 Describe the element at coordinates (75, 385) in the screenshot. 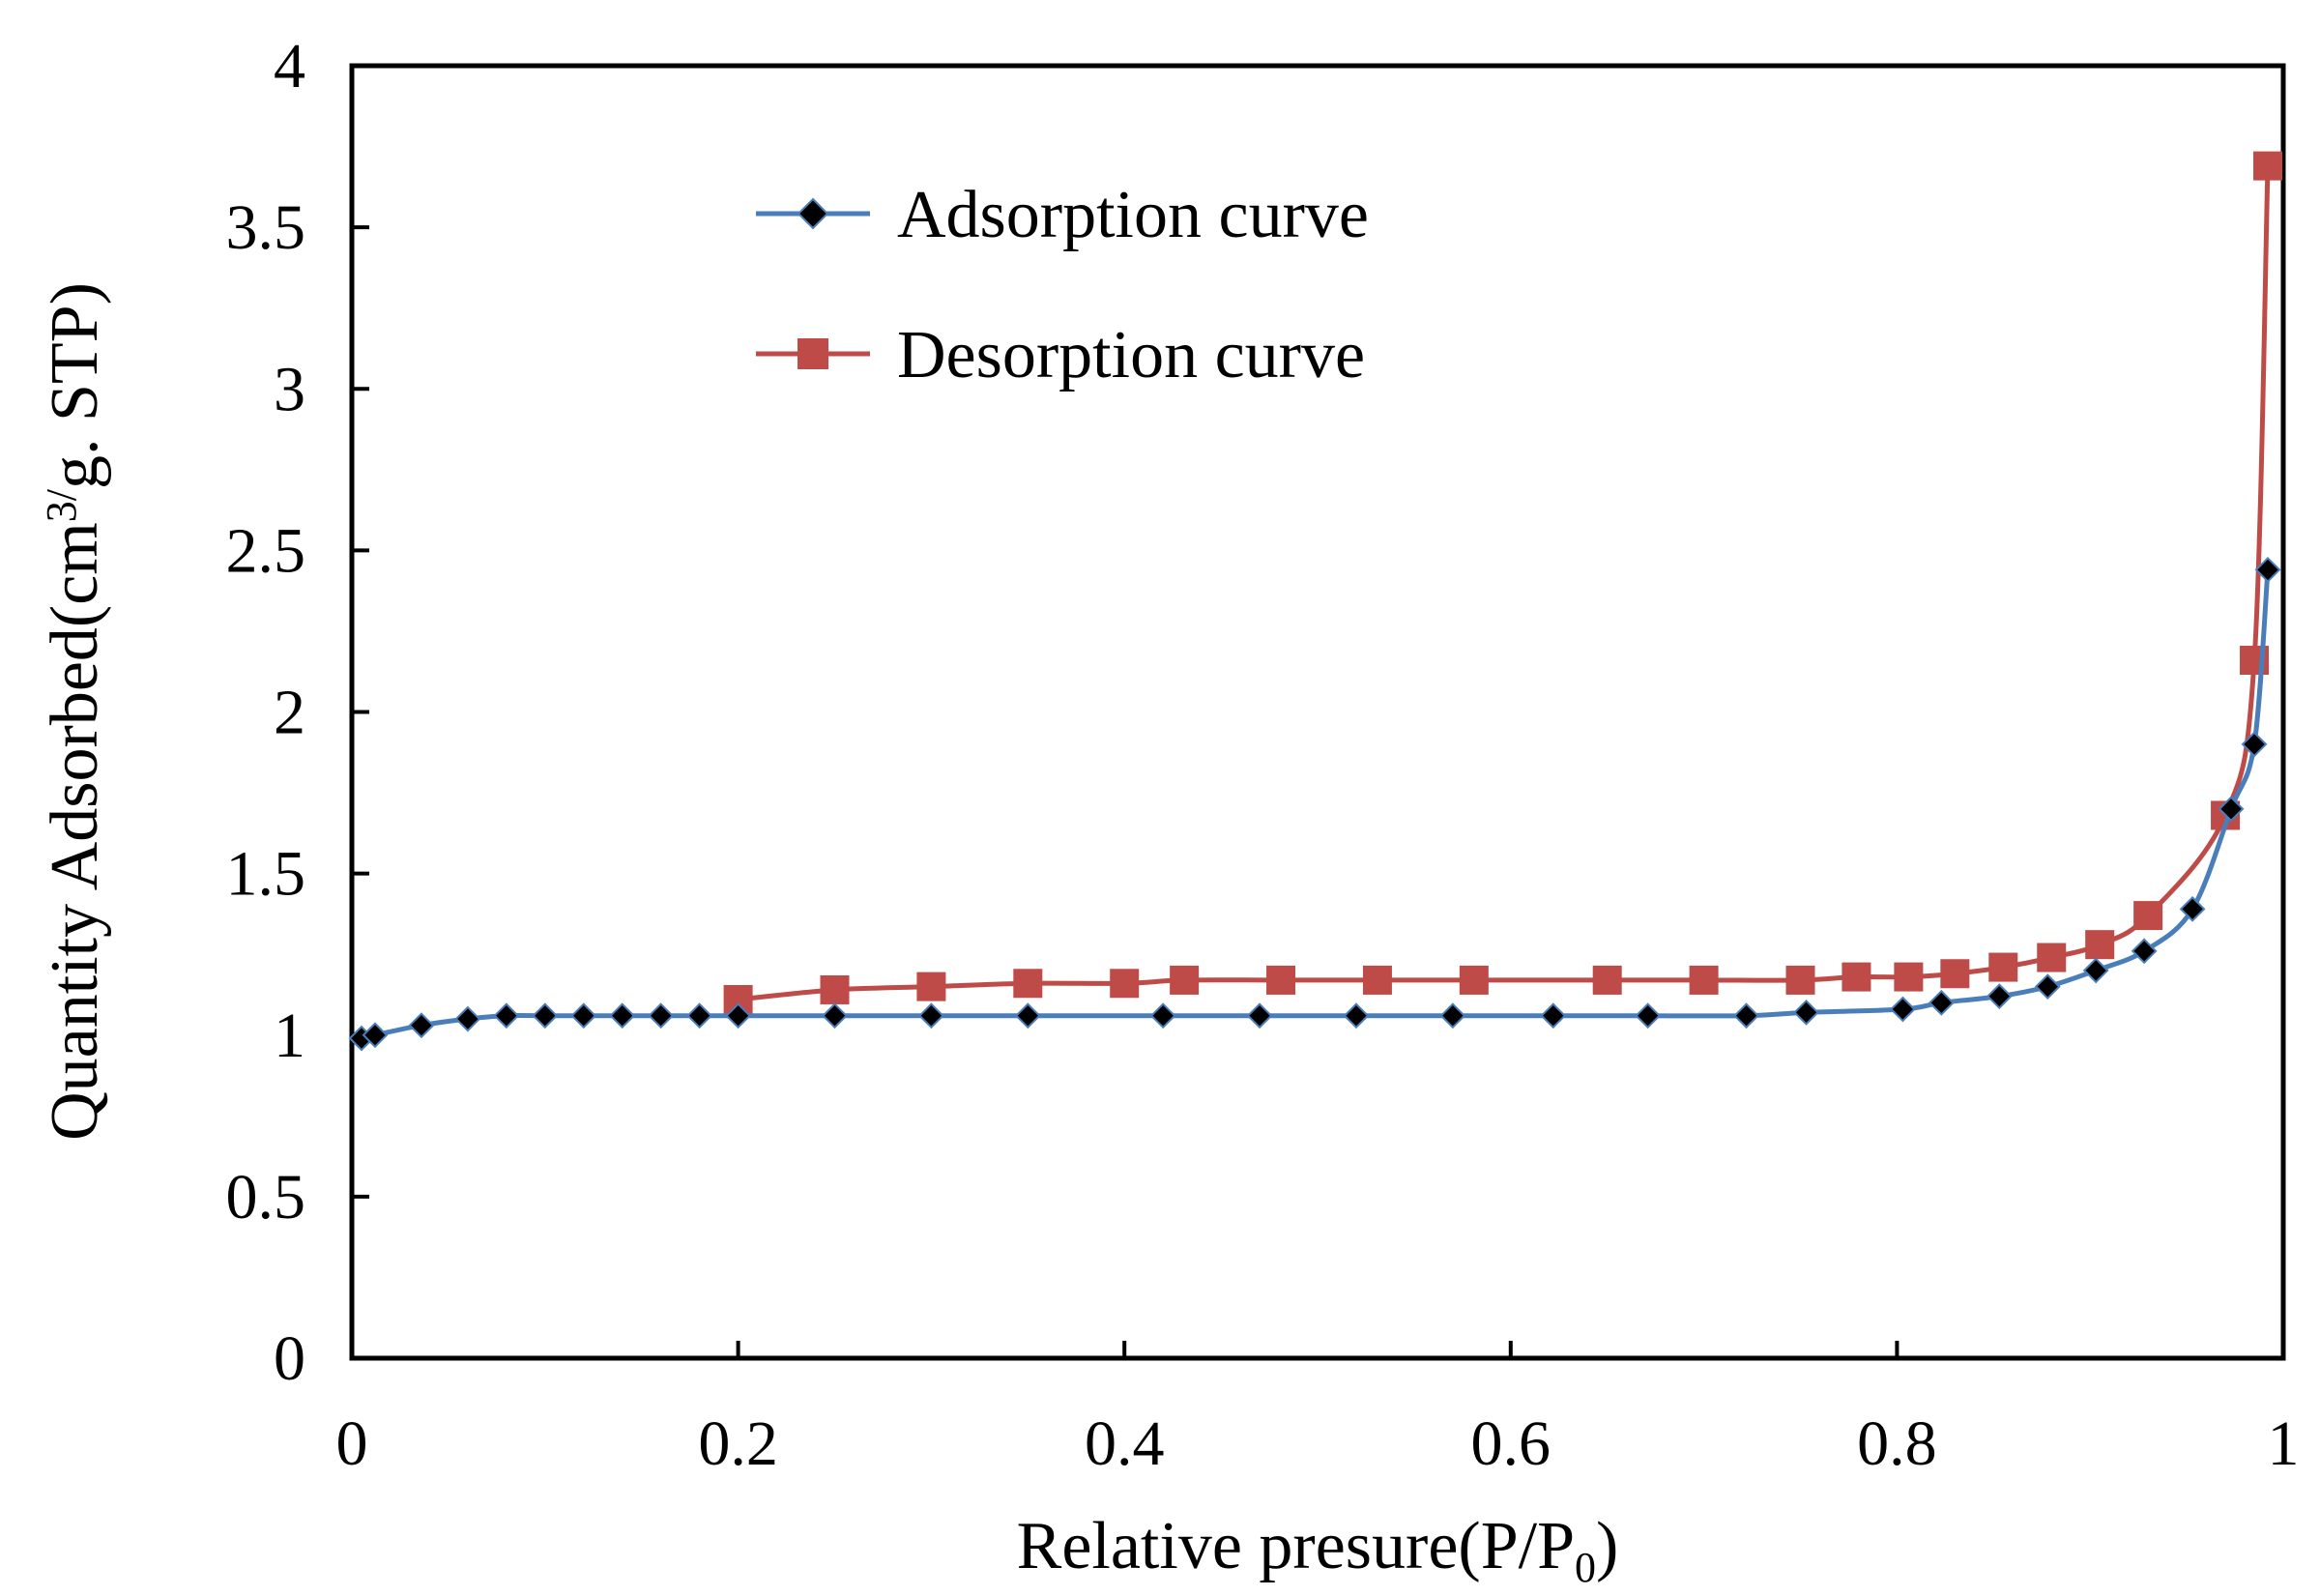

I see `y-axis-title-suffix: g. STP)` at that location.